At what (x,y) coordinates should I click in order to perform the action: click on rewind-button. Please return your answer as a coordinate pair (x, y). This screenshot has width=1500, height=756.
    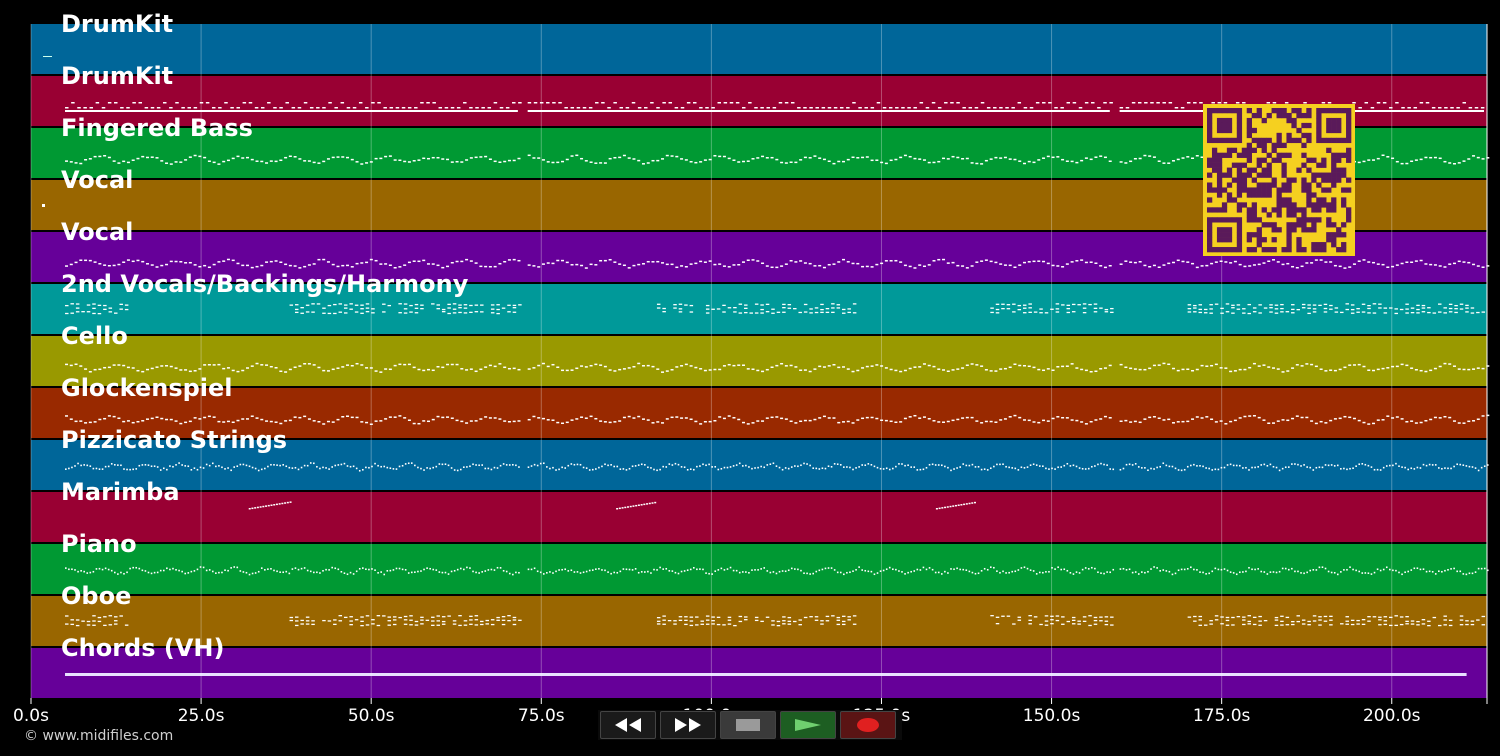
    Looking at the image, I should click on (628, 725).